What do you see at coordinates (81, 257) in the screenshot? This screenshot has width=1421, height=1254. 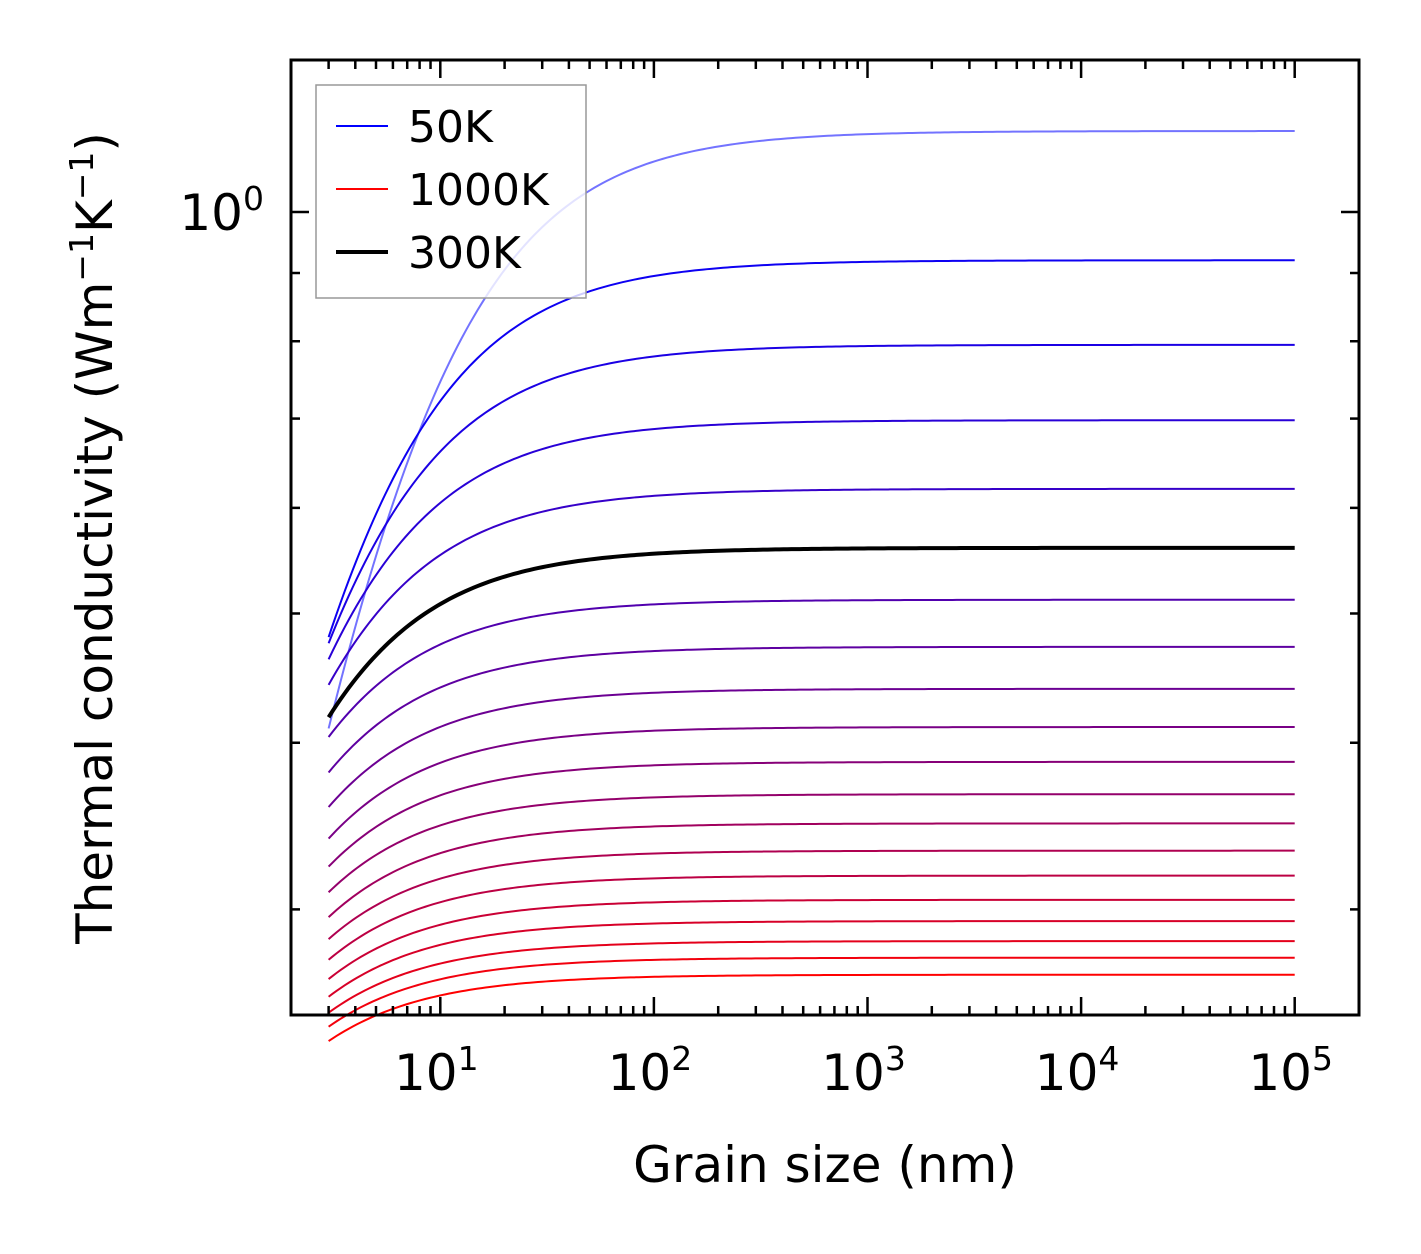 I see `y-axis-label-exp1: −1` at bounding box center [81, 257].